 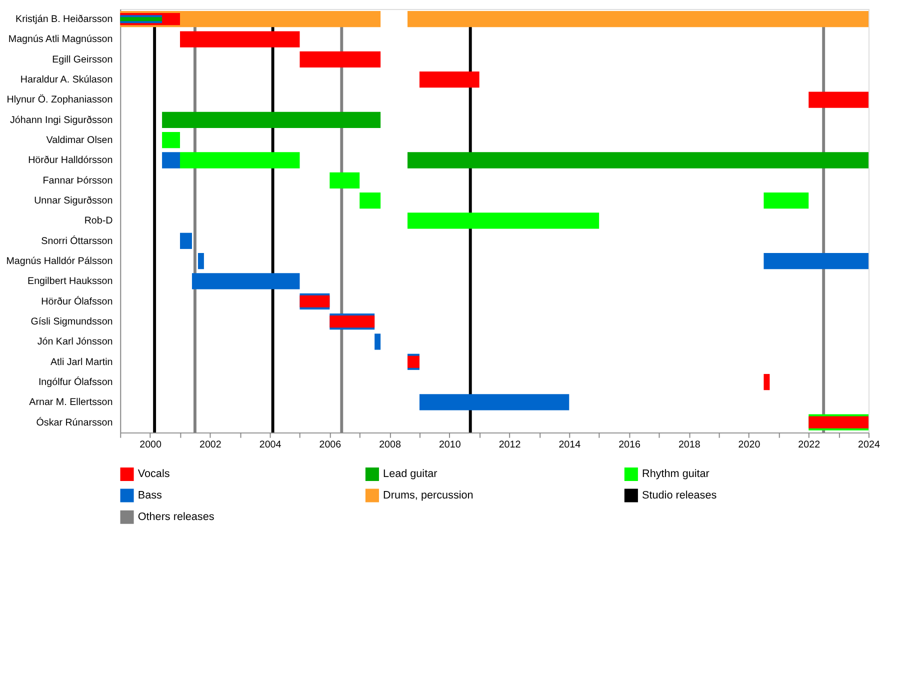 I want to click on y-tick-label: Kristján B. Heiðarsson, so click(x=64, y=20).